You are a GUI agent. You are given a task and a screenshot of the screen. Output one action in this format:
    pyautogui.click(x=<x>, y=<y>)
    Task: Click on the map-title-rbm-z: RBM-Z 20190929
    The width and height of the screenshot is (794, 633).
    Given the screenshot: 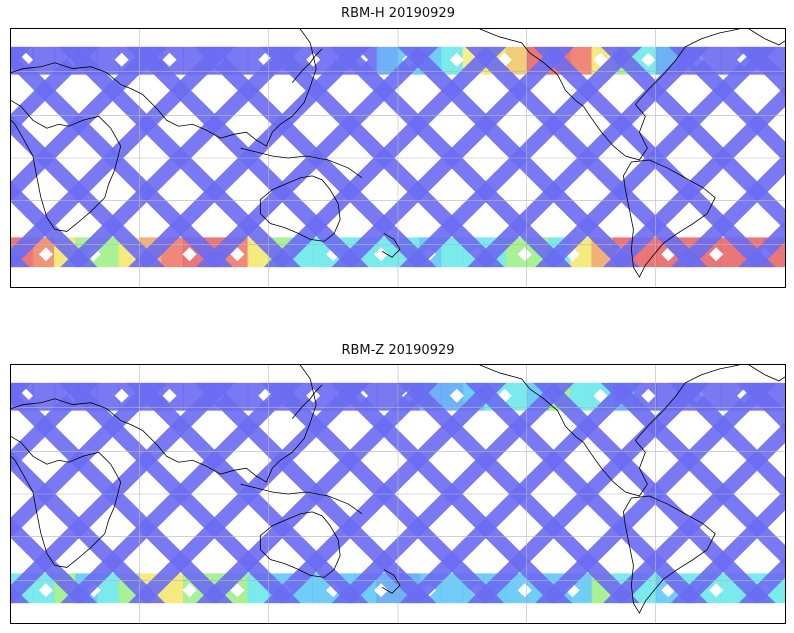 What is the action you would take?
    pyautogui.click(x=398, y=350)
    